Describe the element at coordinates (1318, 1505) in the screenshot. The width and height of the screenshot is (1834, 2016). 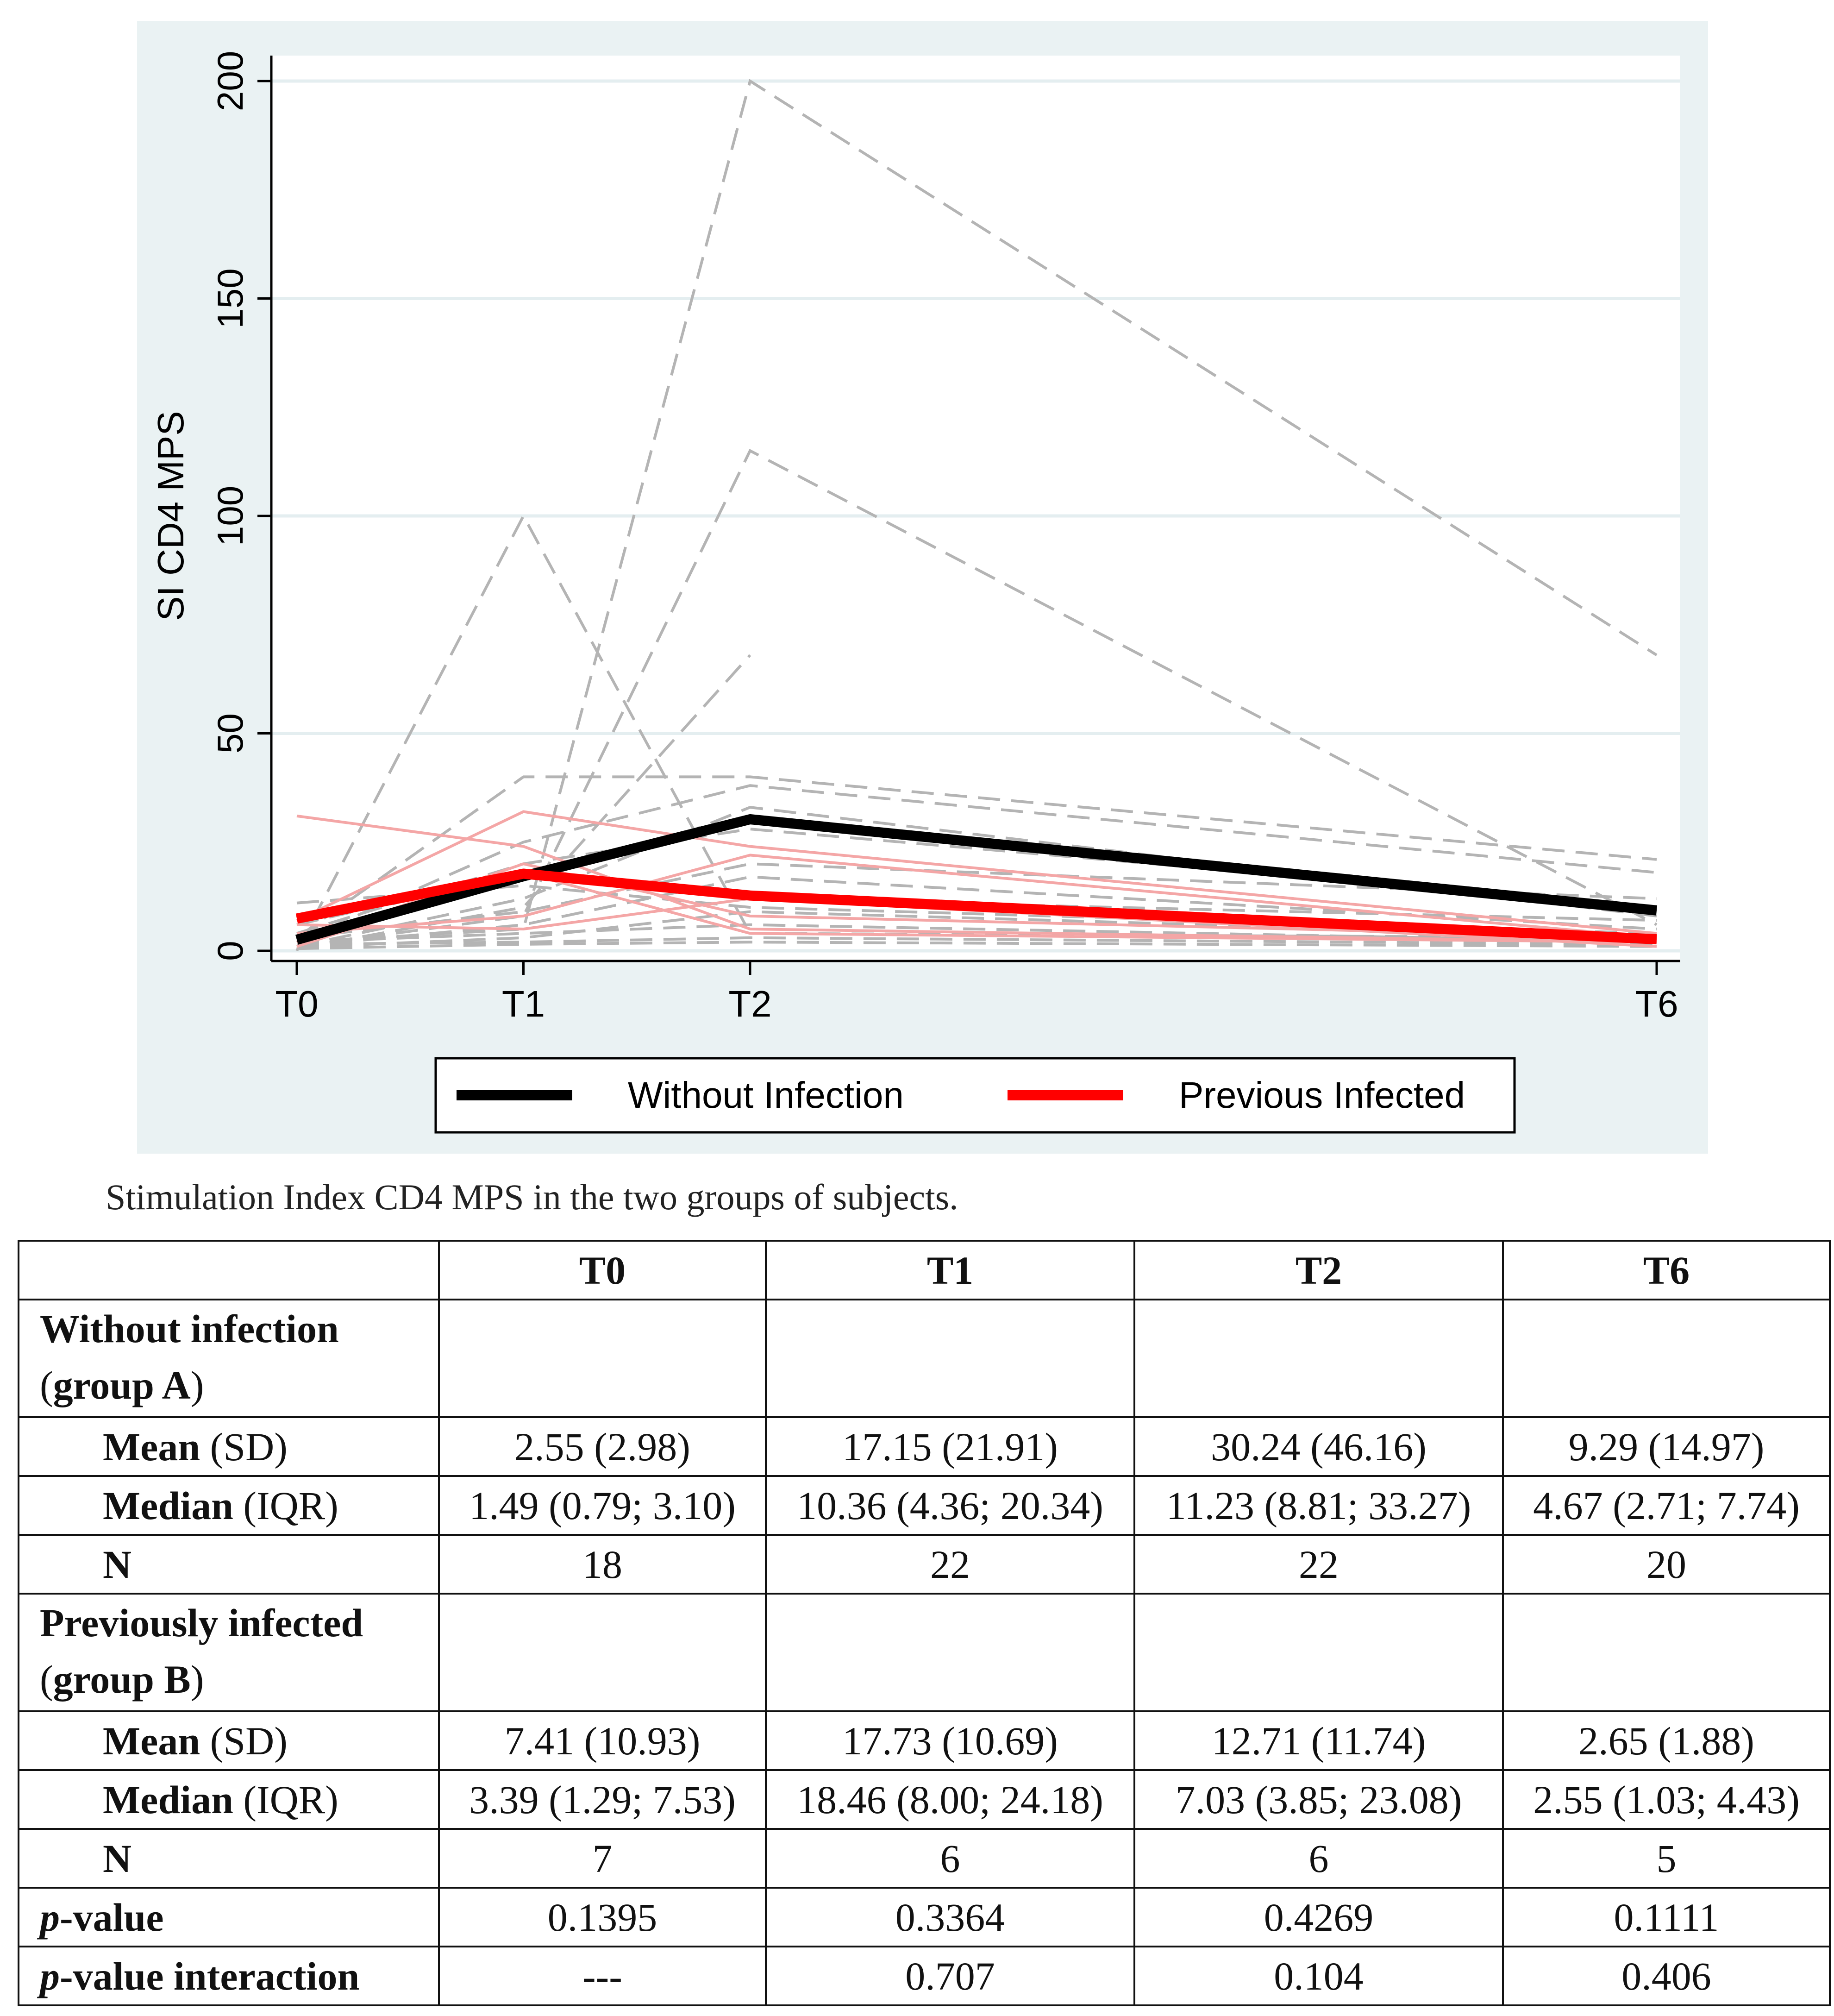
I see `table-cell: 11.23 (8.81; 33.27)` at that location.